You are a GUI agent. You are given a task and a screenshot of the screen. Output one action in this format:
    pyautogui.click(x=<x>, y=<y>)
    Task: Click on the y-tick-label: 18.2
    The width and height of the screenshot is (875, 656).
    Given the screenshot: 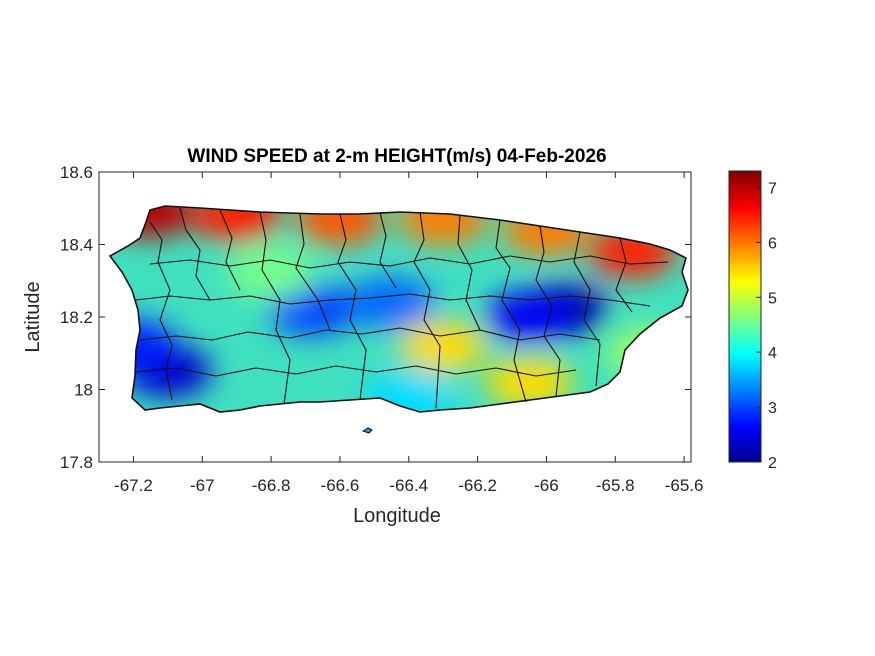 What is the action you would take?
    pyautogui.click(x=76, y=317)
    